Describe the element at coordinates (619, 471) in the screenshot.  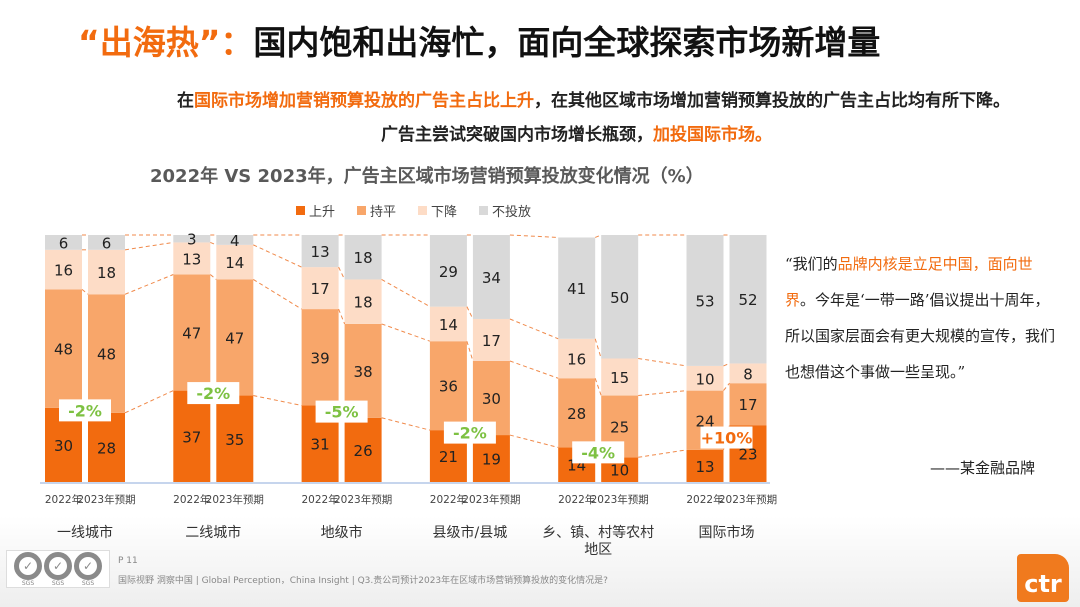
I see `data-label: 10` at that location.